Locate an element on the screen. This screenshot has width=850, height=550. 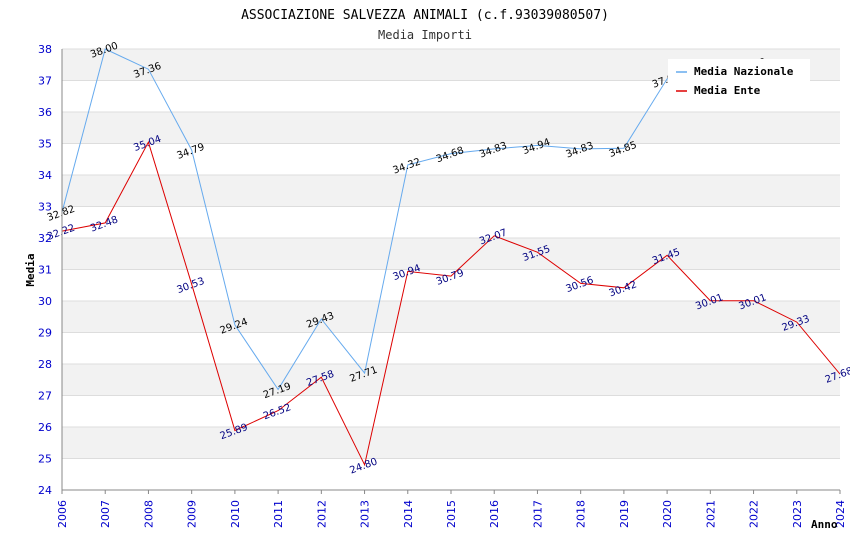
data-label-1-13: 30.42 is located at coordinates (623, 289).